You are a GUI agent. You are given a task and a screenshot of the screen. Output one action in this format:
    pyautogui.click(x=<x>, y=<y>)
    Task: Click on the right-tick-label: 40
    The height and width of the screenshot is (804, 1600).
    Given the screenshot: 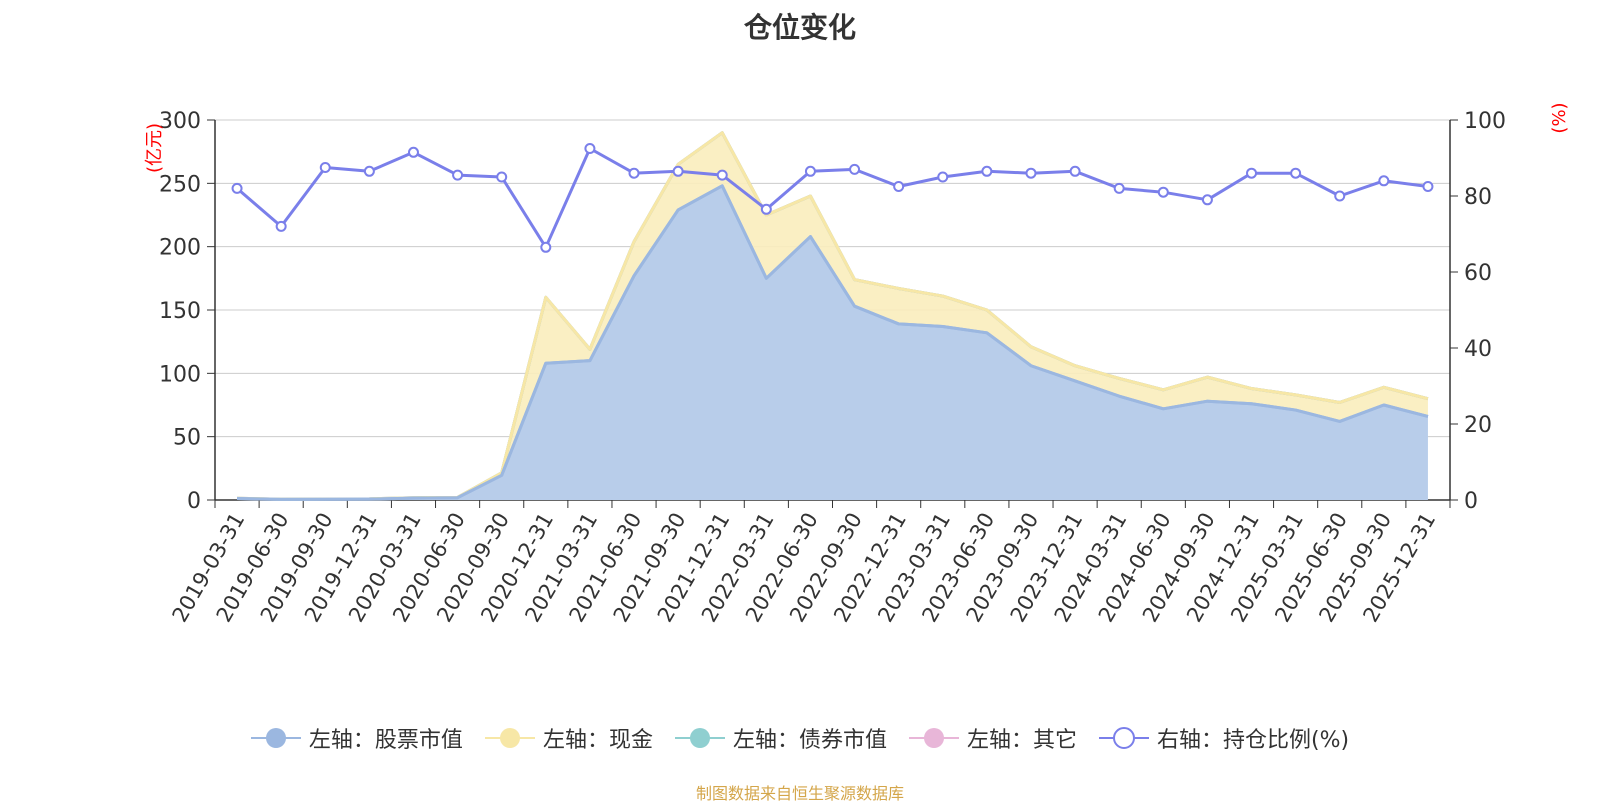 What is the action you would take?
    pyautogui.click(x=1478, y=349)
    